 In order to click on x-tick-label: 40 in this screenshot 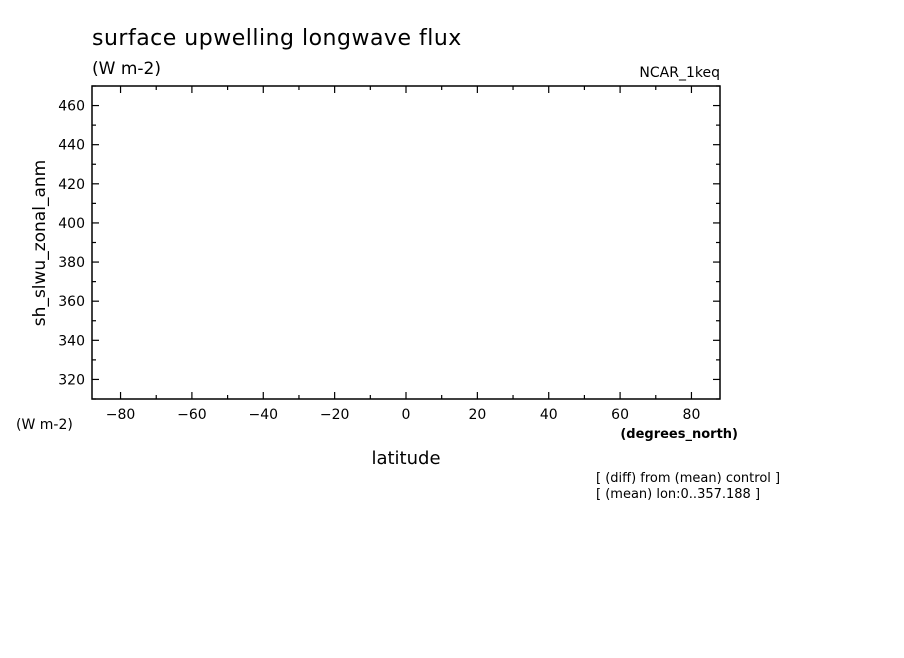, I will do `click(549, 415)`.